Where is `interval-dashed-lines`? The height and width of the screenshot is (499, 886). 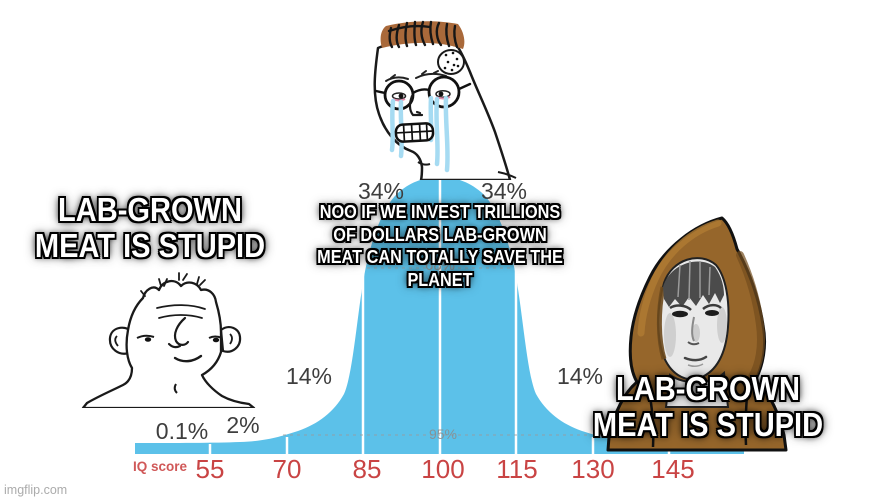 interval-dashed-lines is located at coordinates (437, 351).